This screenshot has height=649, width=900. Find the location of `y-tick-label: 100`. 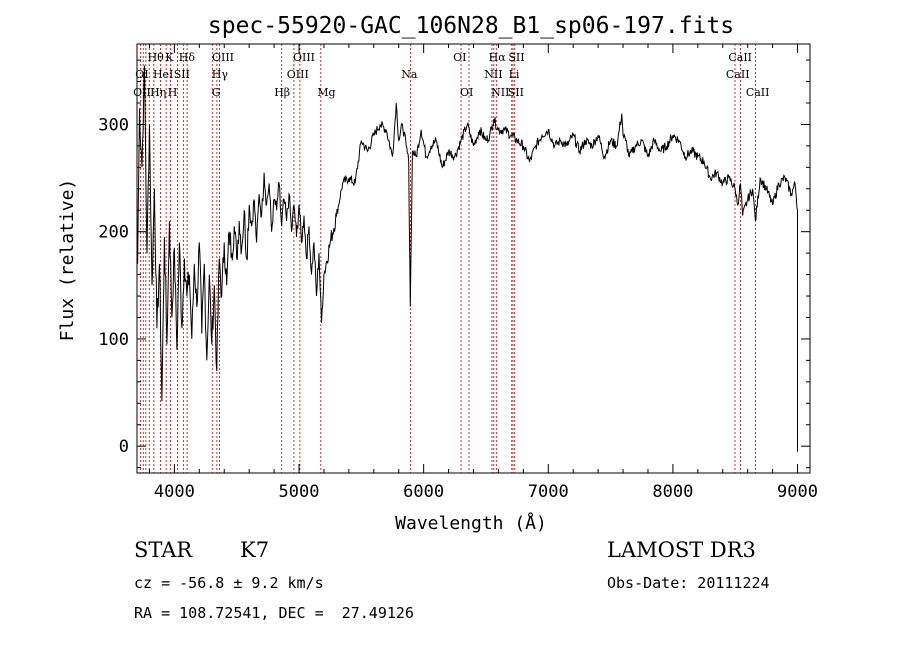

y-tick-label: 100 is located at coordinates (113, 340).